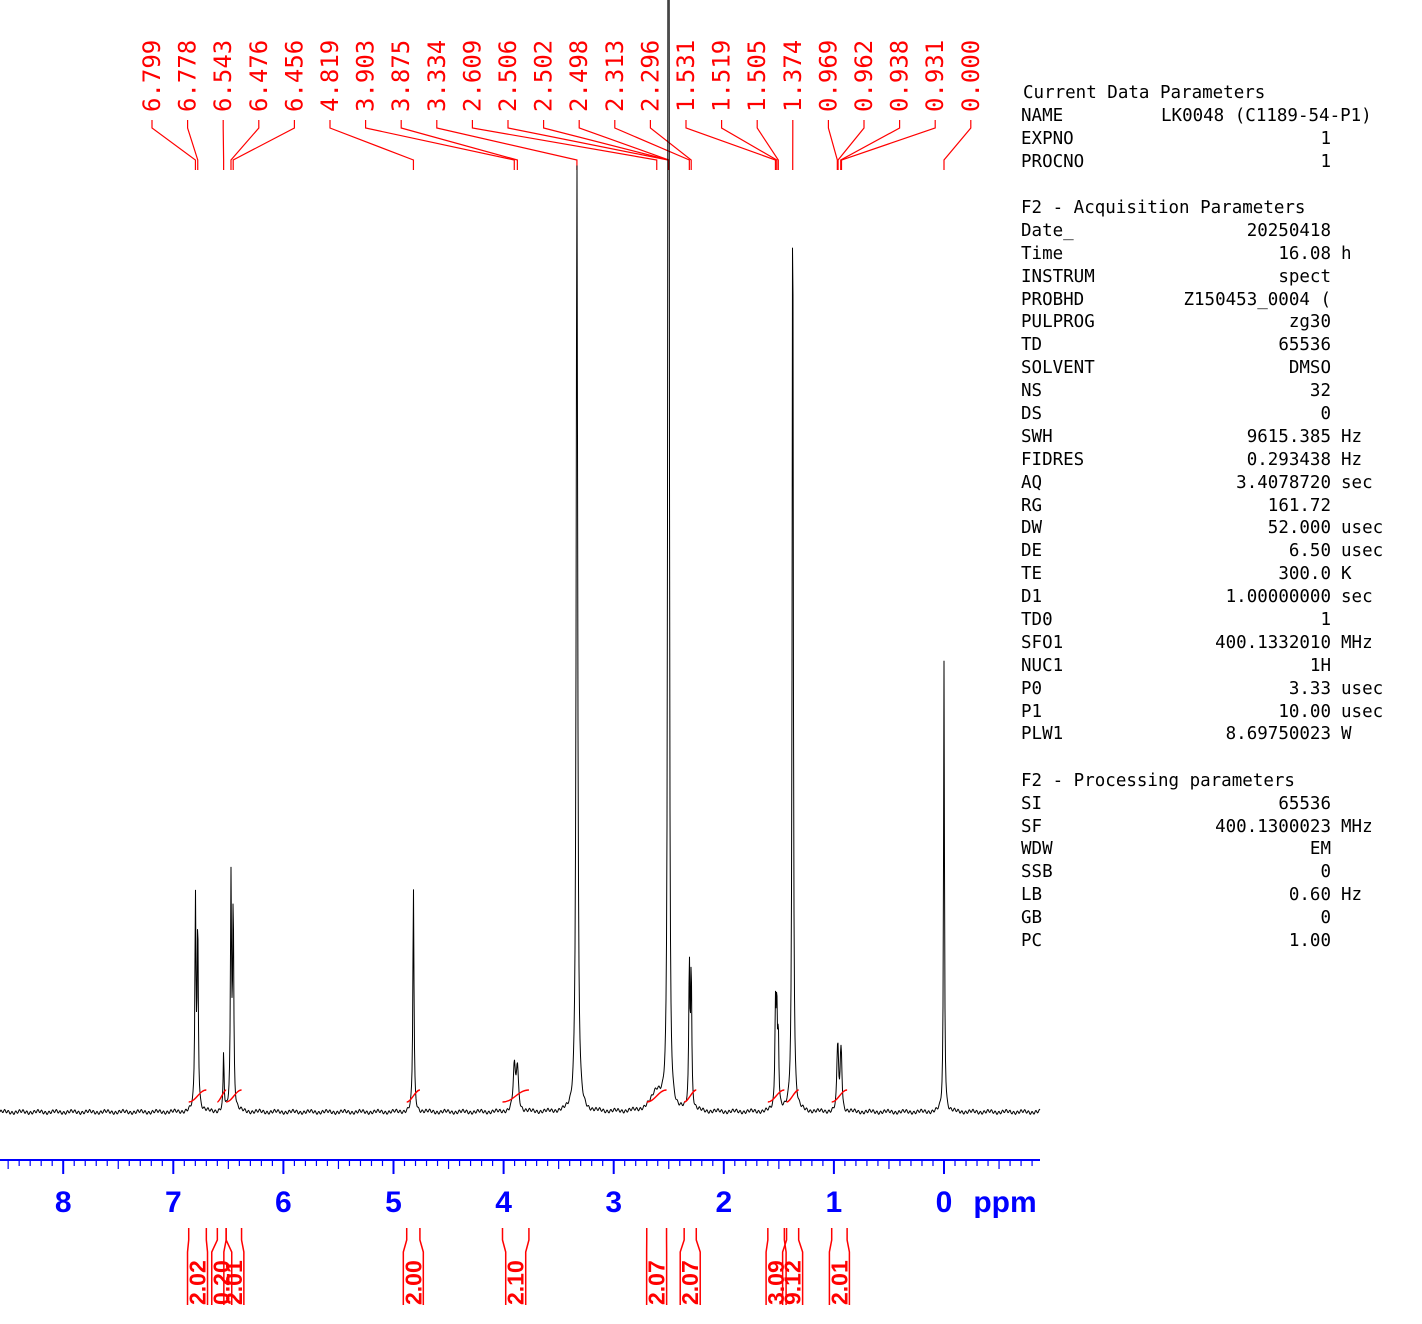 The image size is (1422, 1324). Describe the element at coordinates (1304, 345) in the screenshot. I see `parameter-value: 65536` at that location.